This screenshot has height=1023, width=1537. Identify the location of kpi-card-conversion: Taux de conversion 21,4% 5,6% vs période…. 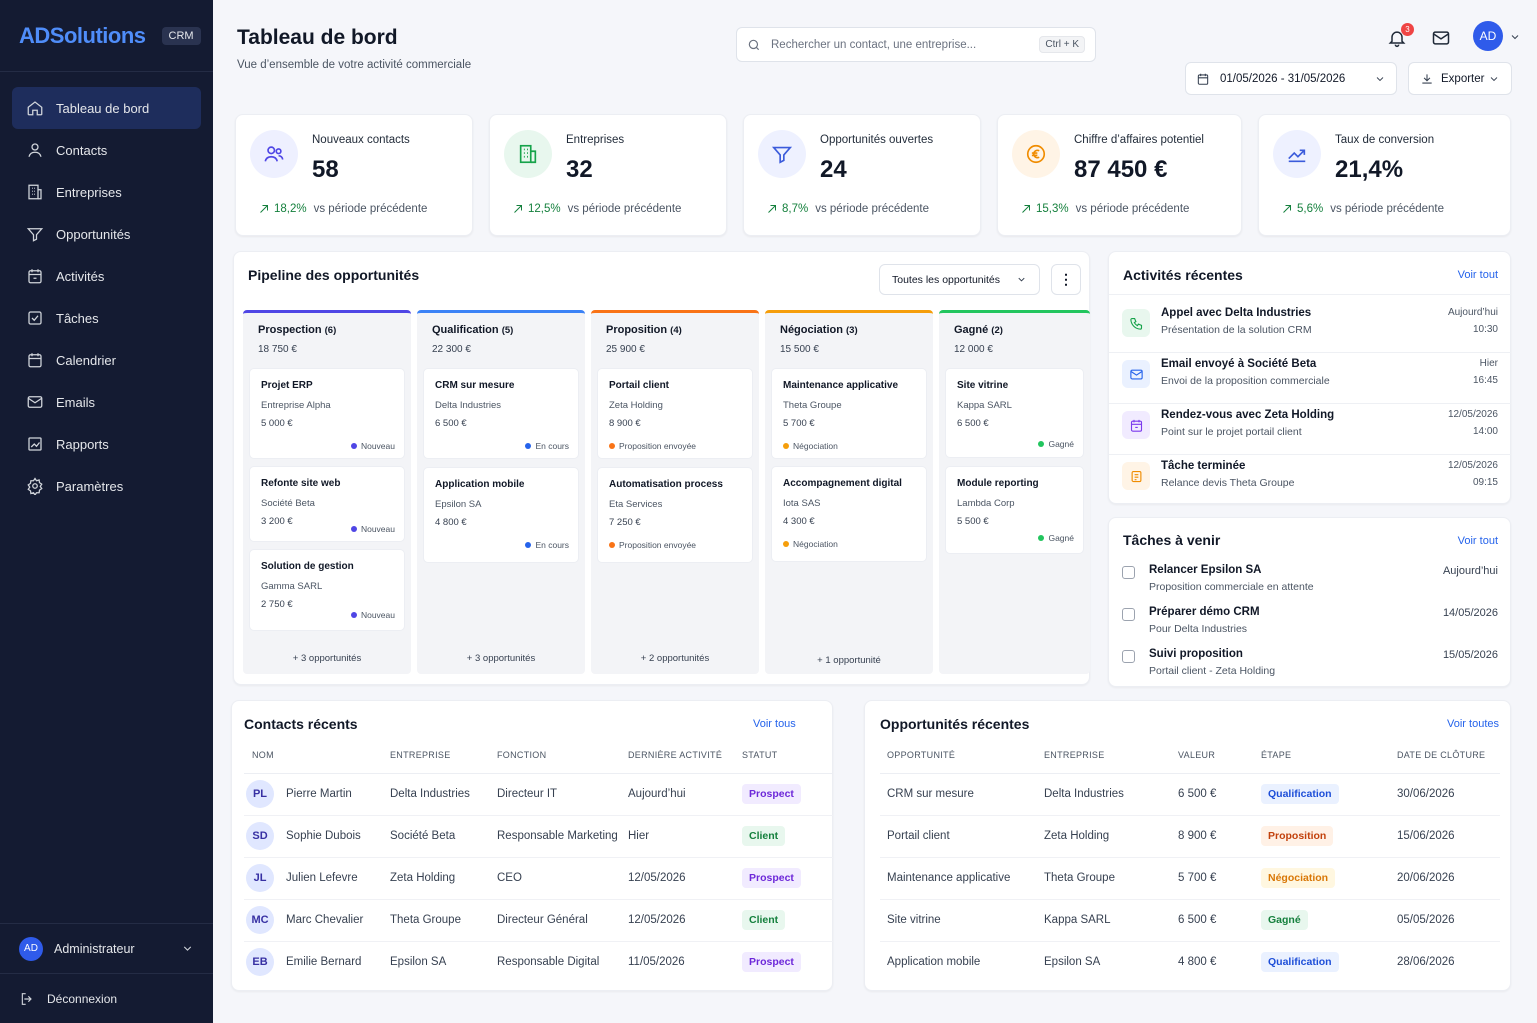
(1384, 175).